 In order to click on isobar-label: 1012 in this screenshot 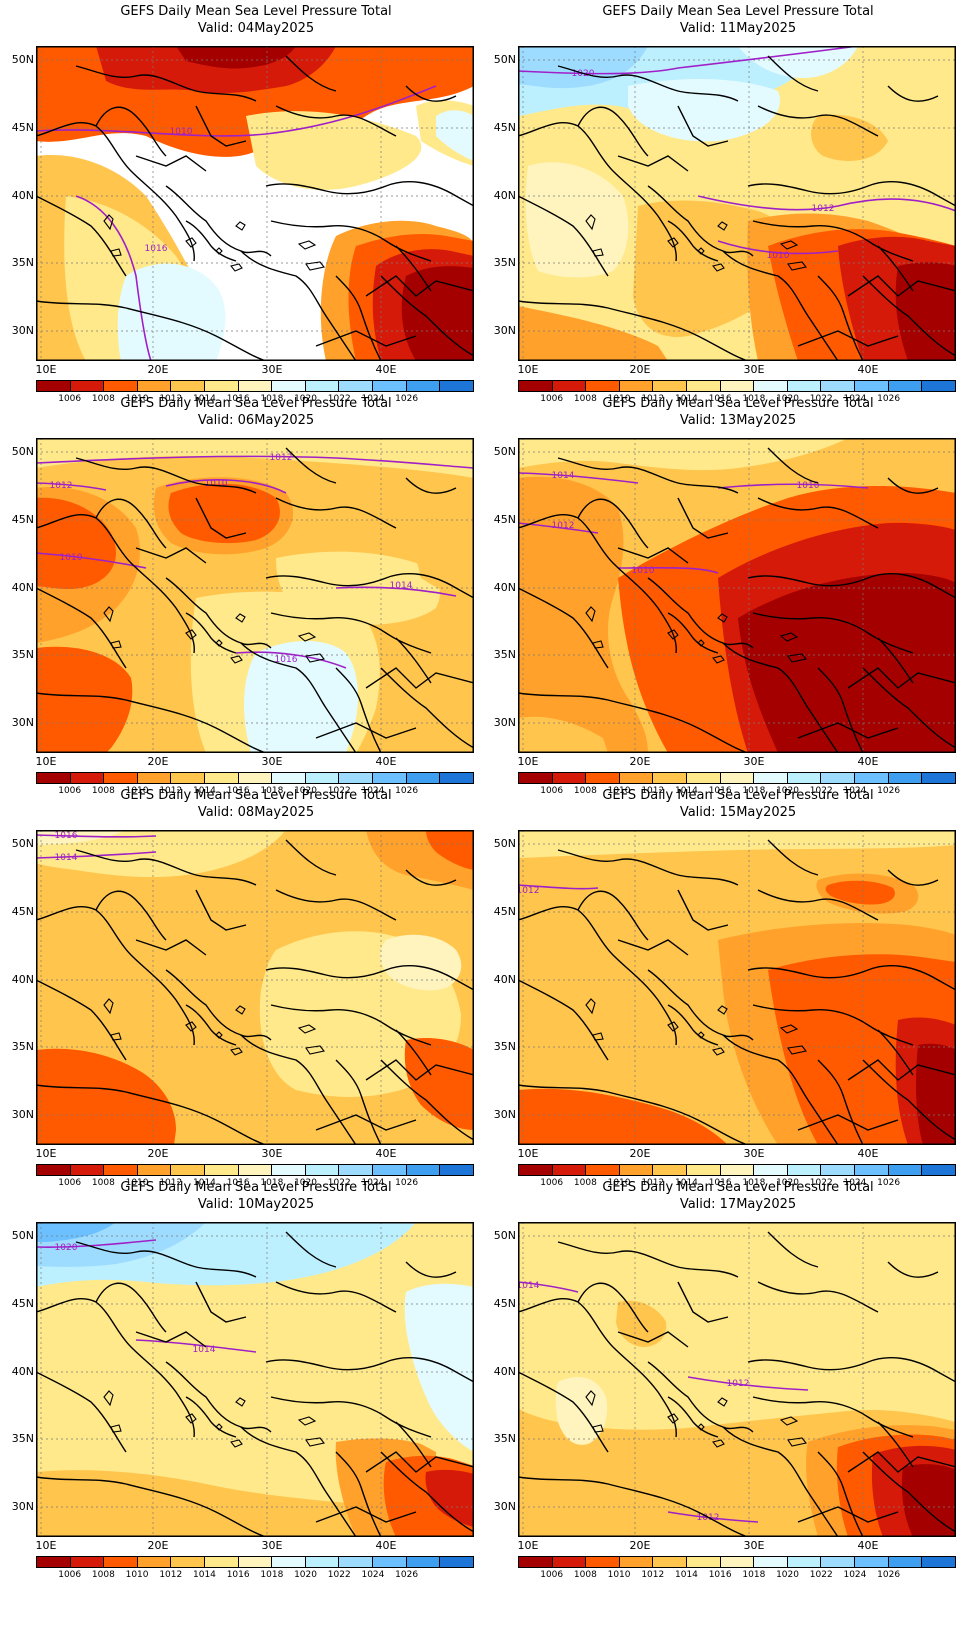, I will do `click(528, 891)`.